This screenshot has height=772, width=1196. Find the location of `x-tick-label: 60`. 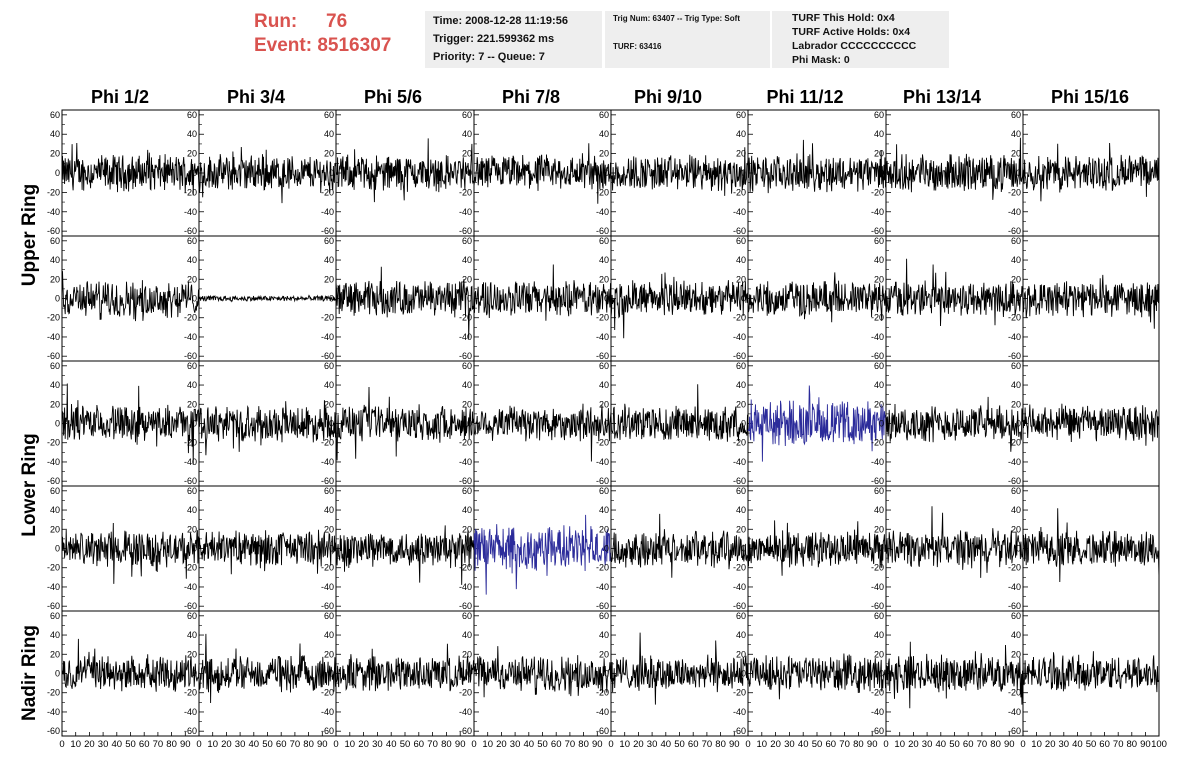

x-tick-label: 60 is located at coordinates (556, 744).